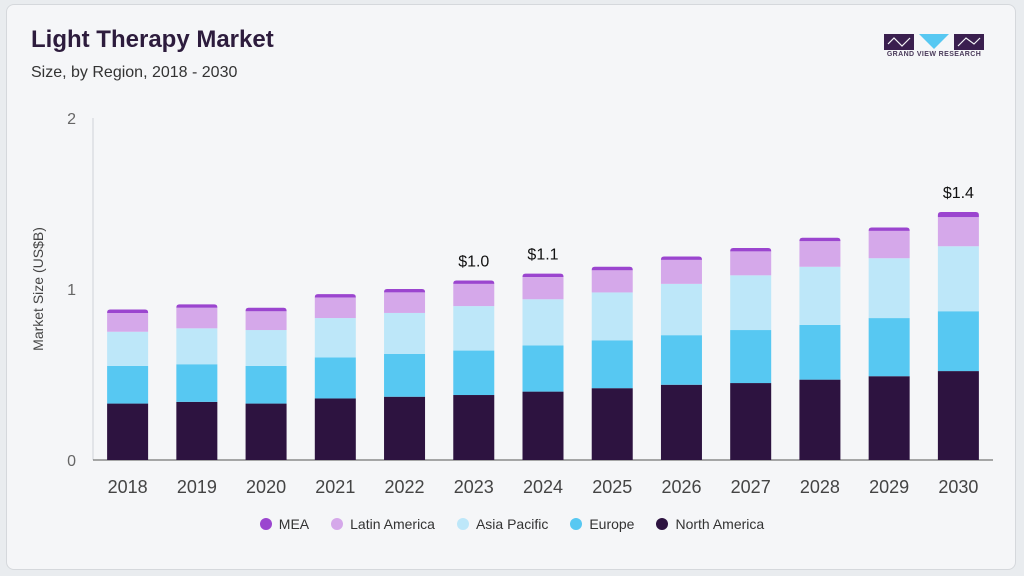 This screenshot has height=576, width=1024. Describe the element at coordinates (71, 119) in the screenshot. I see `y-tick-label: 2` at that location.